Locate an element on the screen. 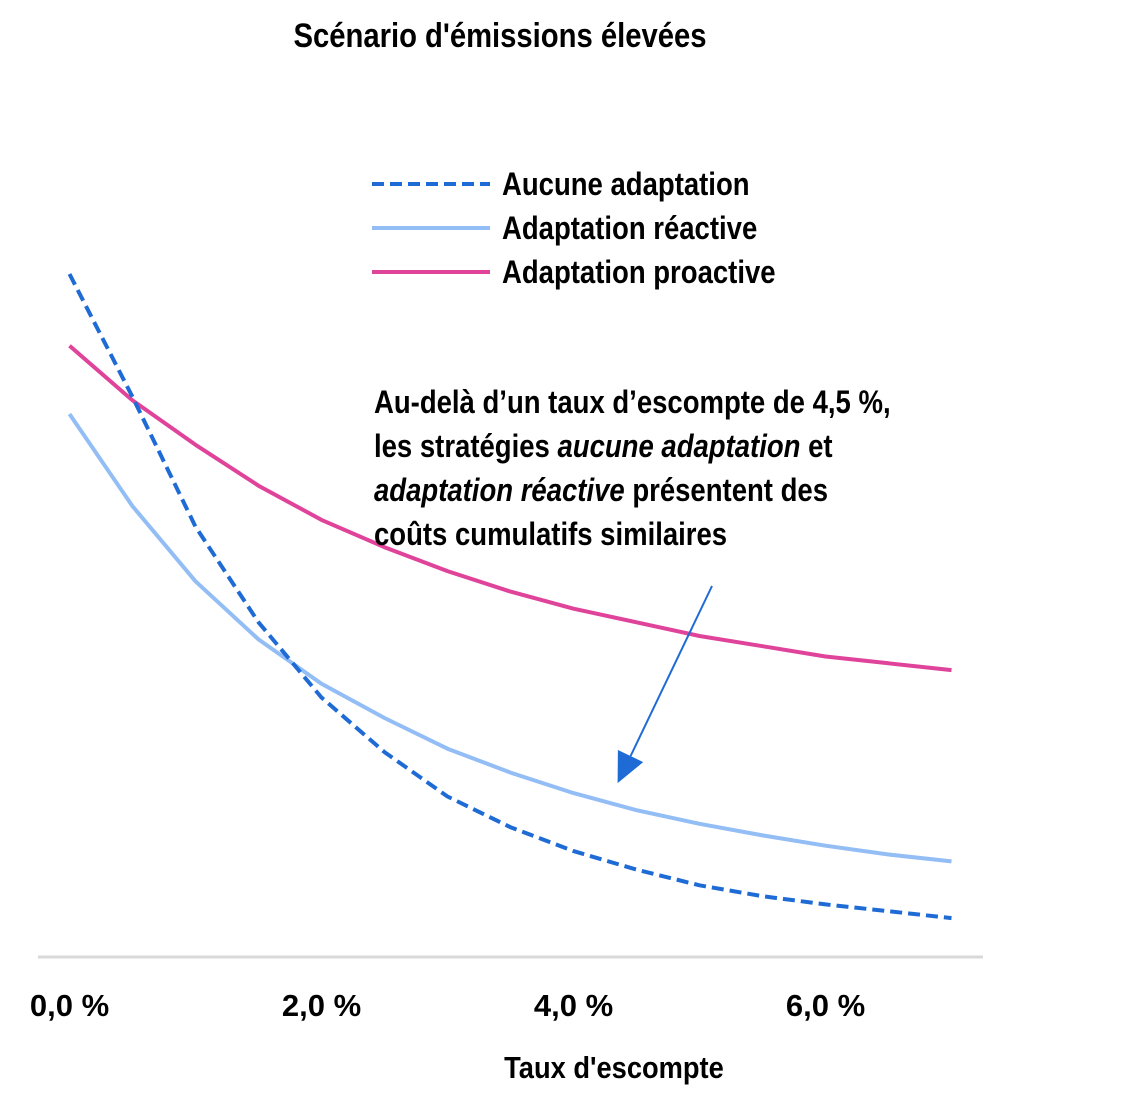  x-axis-title: Taux d'escompte is located at coordinates (614, 1068).